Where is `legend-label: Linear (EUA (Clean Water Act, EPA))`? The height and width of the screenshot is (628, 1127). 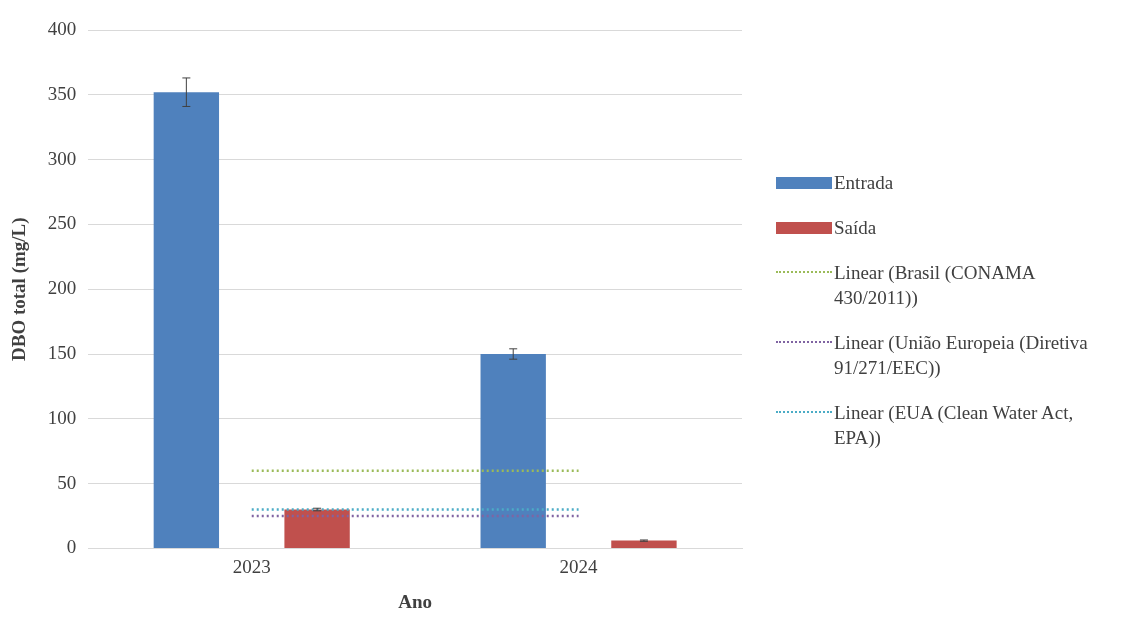 legend-label: Linear (EUA (Clean Water Act, EPA)) is located at coordinates (954, 425).